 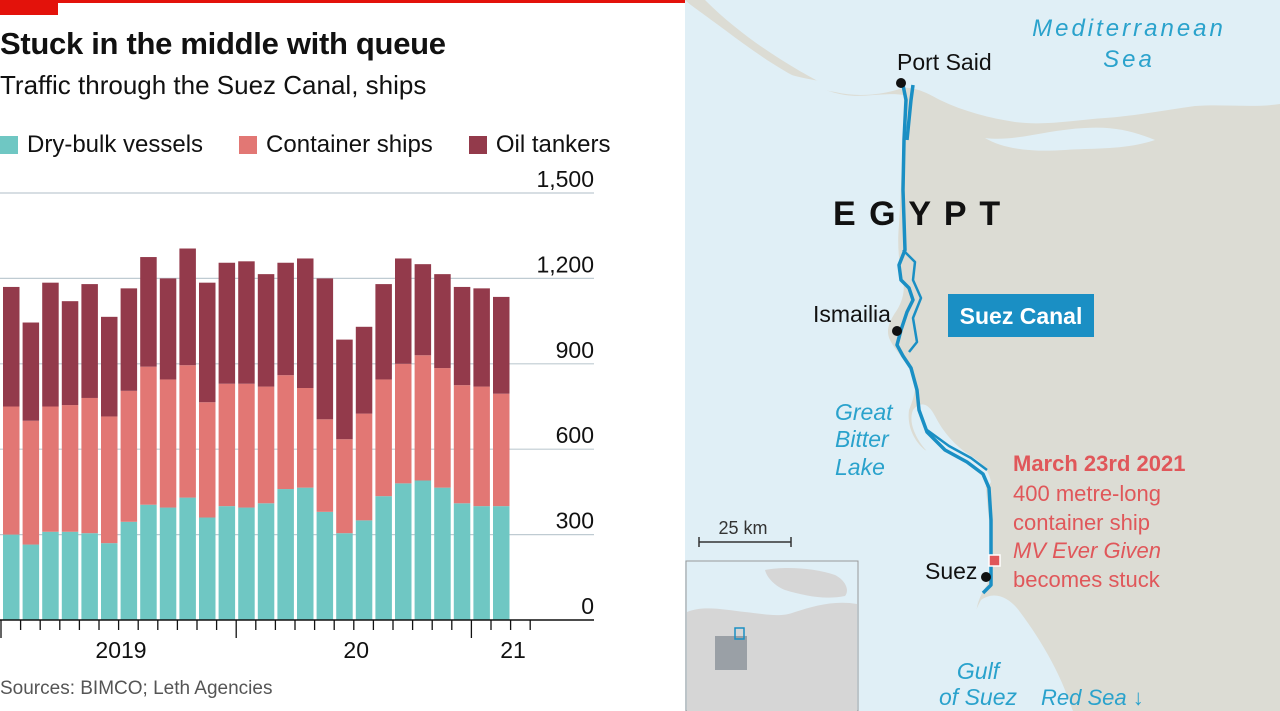 I want to click on chart-title: Stuck in the middle with queue, so click(x=223, y=43).